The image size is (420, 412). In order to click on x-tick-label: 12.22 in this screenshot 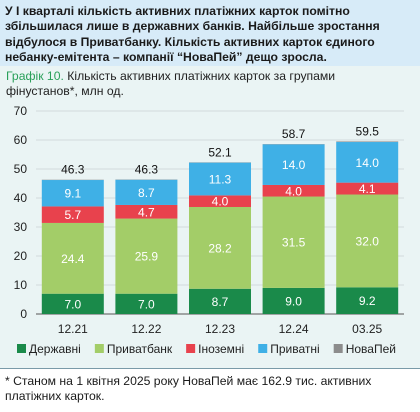, I will do `click(146, 329)`.